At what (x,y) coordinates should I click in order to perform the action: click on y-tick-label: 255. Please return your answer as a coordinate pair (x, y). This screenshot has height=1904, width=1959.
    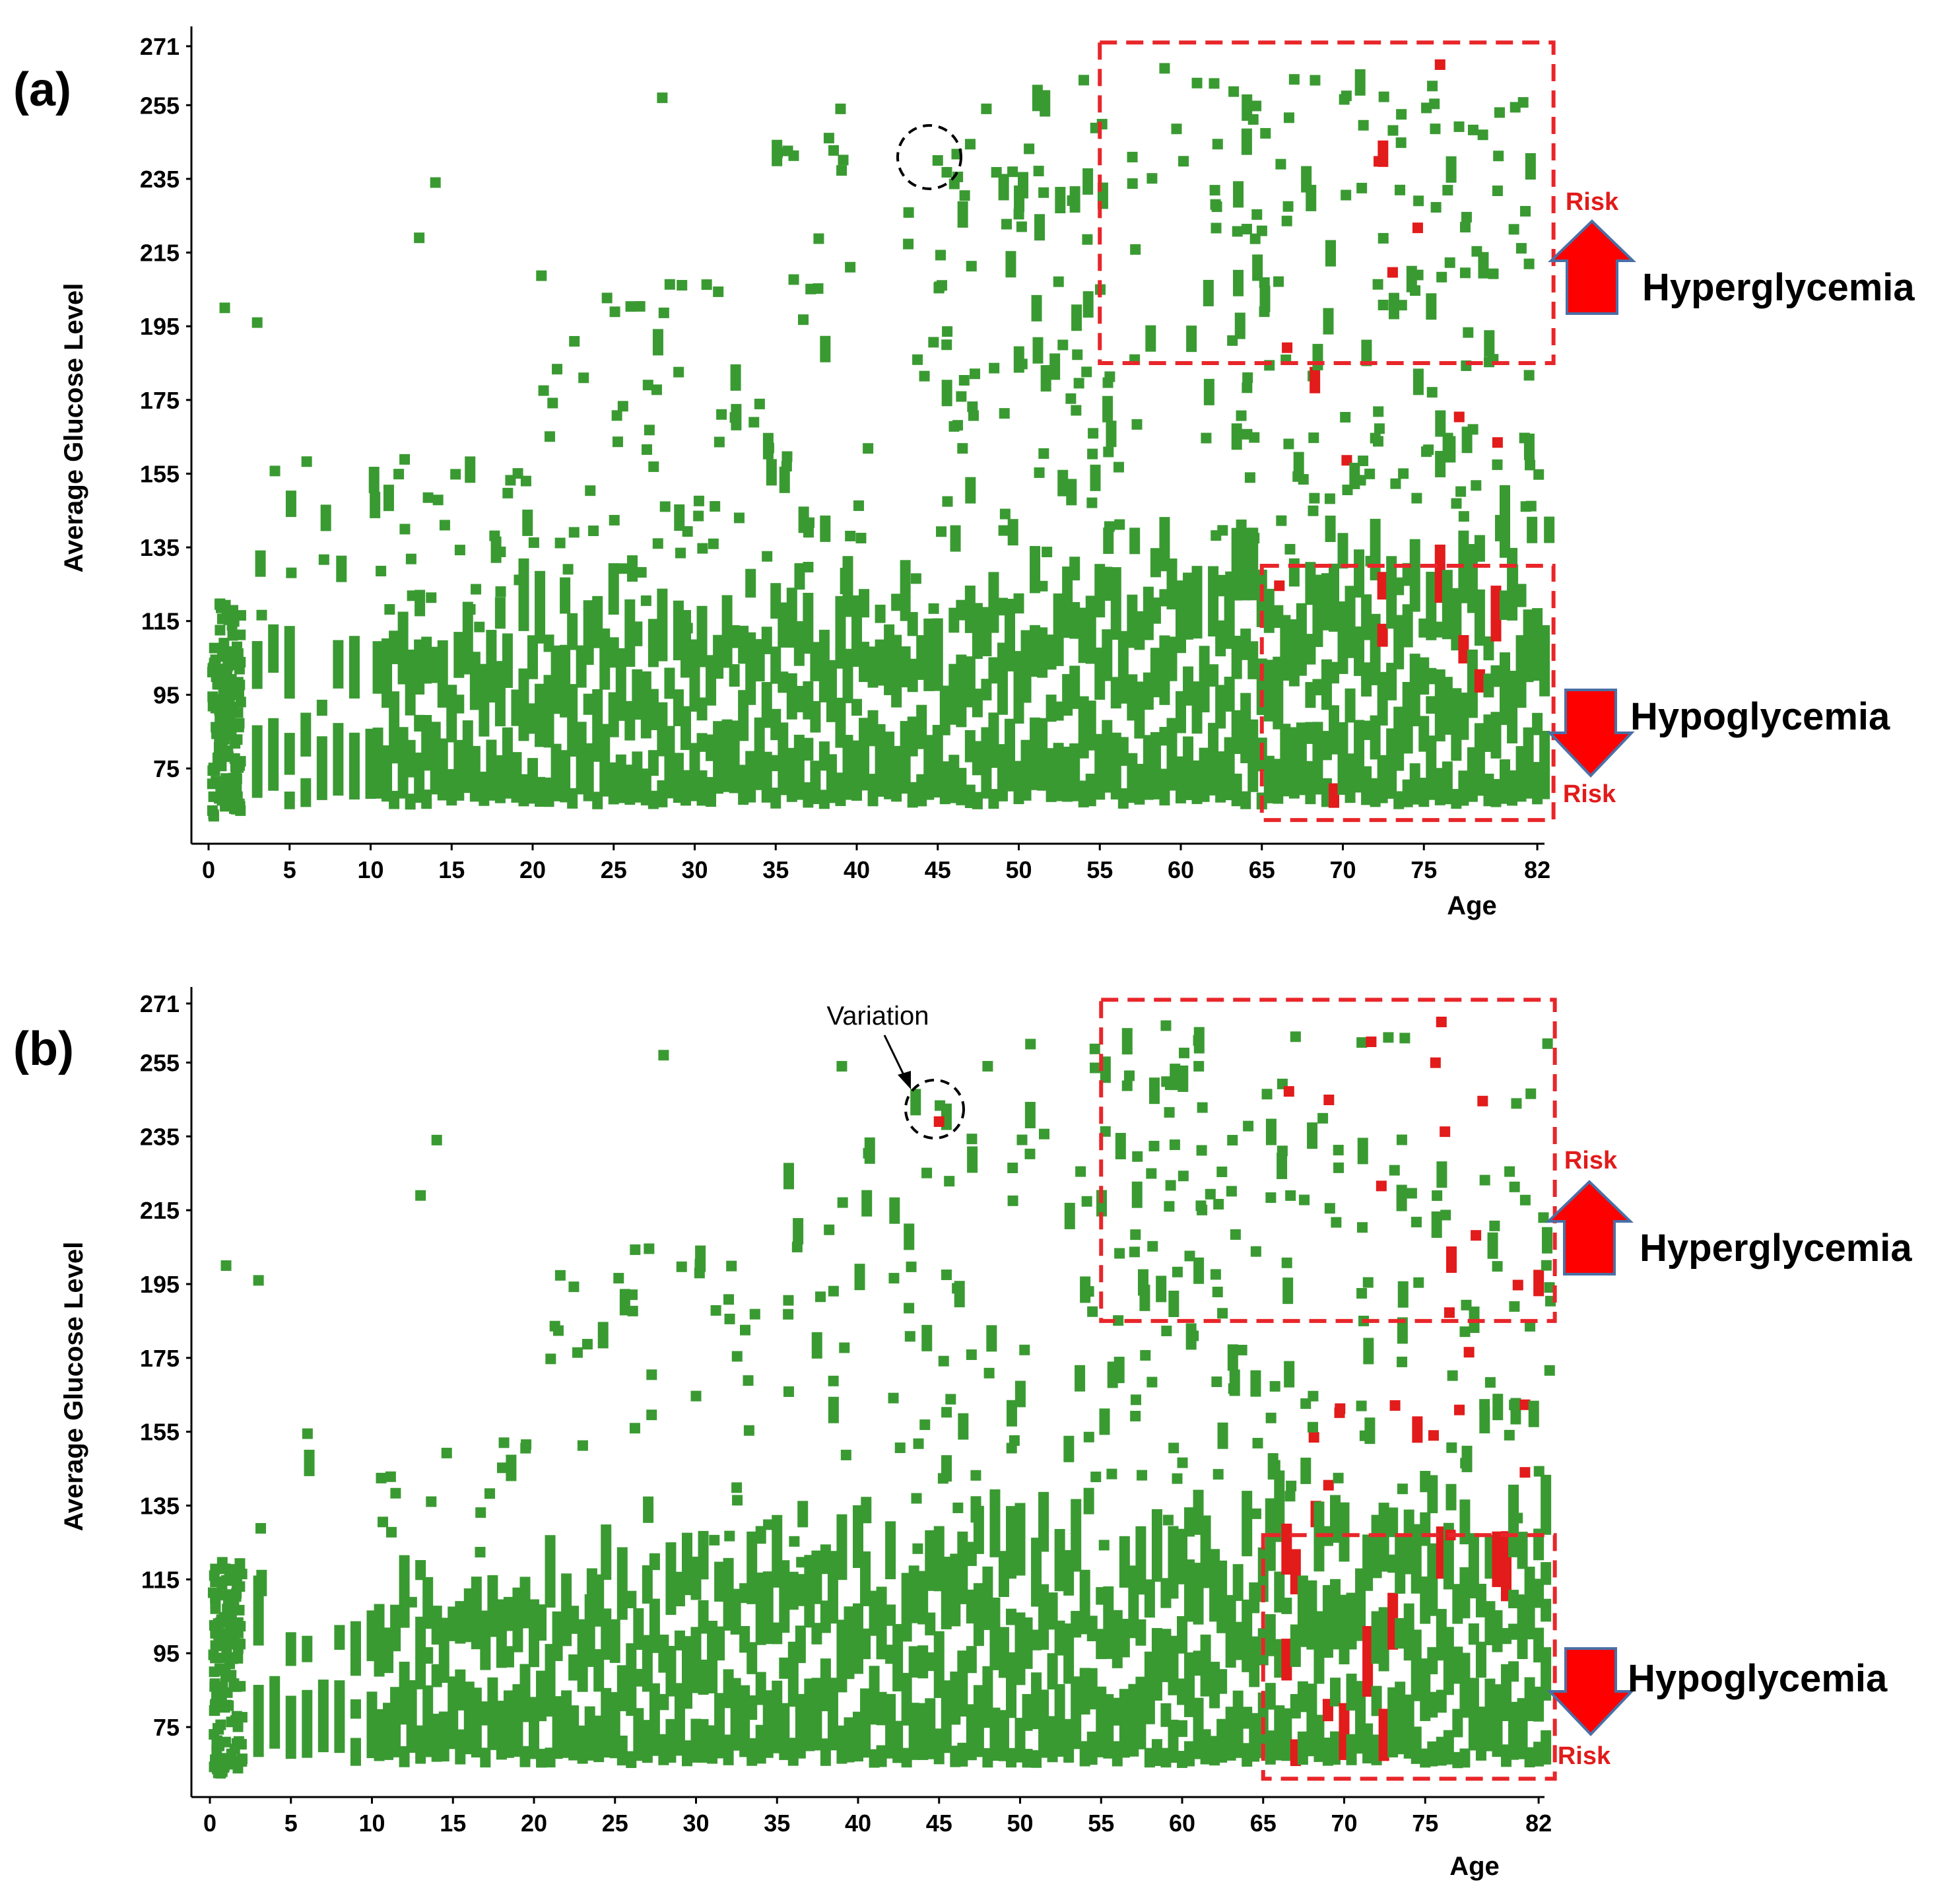
    Looking at the image, I should click on (160, 1062).